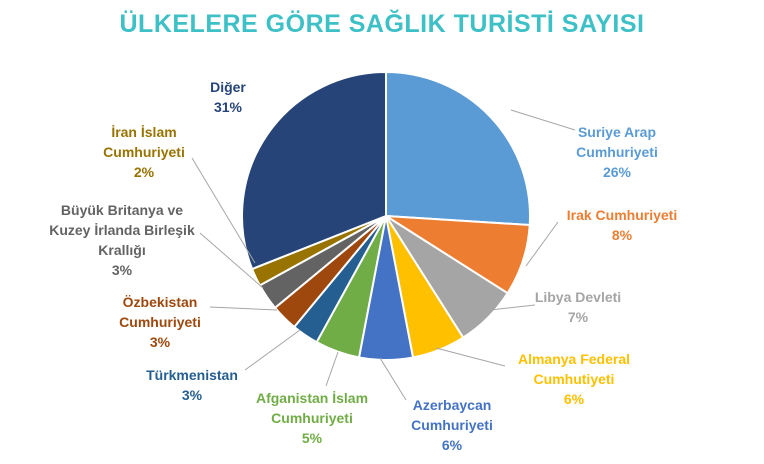  Describe the element at coordinates (312, 398) in the screenshot. I see `slice-label: Afganistan İslam` at that location.